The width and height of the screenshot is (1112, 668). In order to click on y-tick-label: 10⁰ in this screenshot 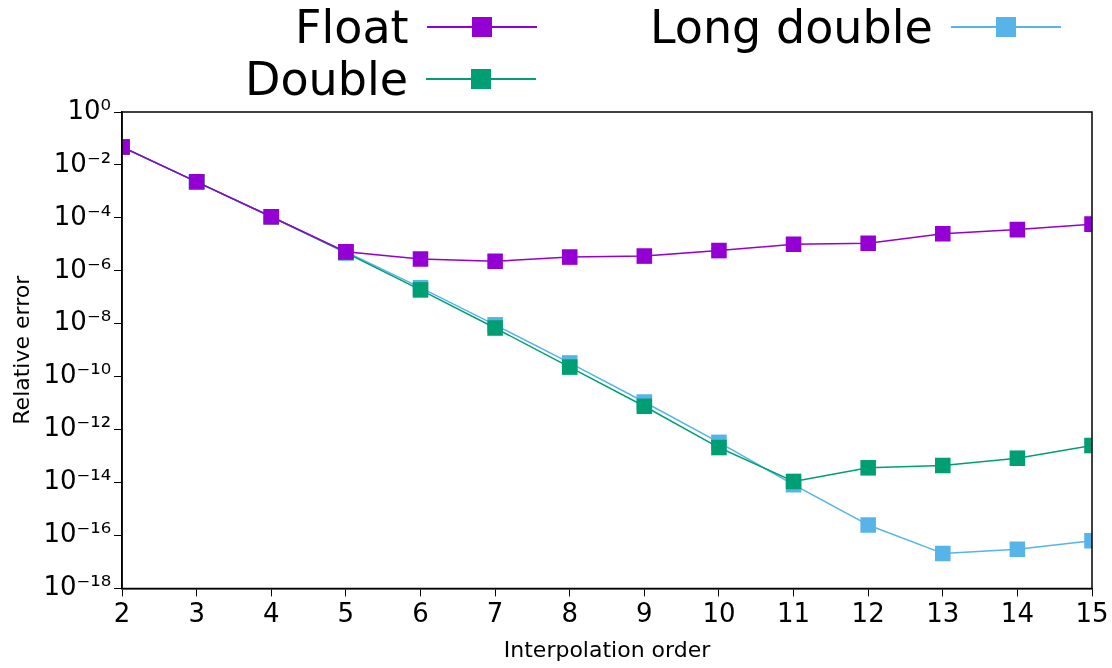, I will do `click(89, 109)`.